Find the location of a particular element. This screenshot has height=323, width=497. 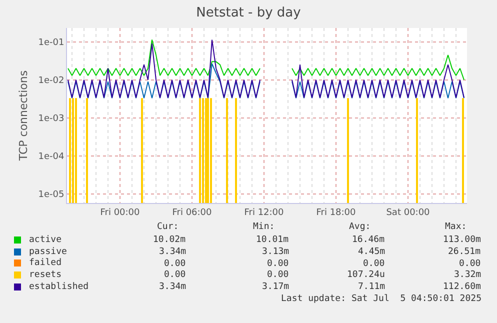

text: 4.45m is located at coordinates (372, 252).